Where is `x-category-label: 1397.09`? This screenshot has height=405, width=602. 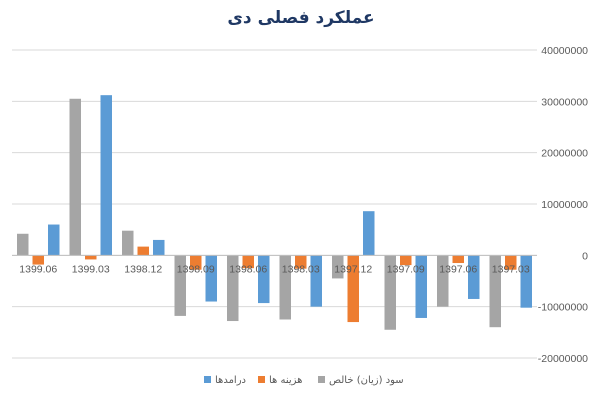 x-category-label: 1397.09 is located at coordinates (406, 269).